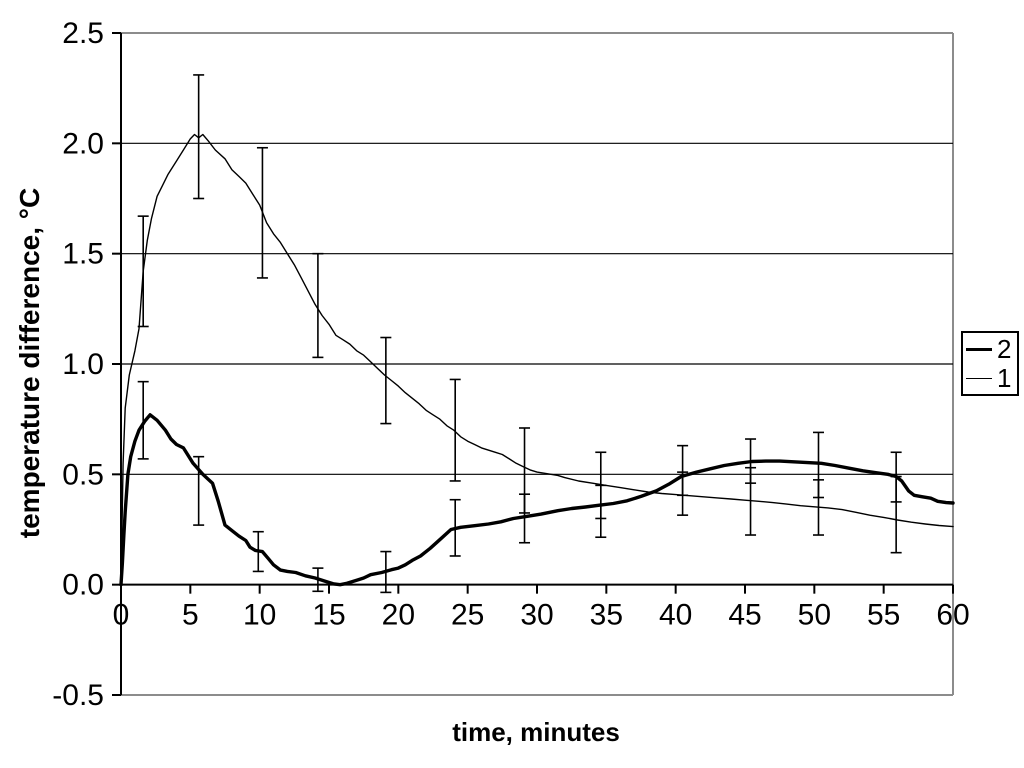 The width and height of the screenshot is (1024, 768). What do you see at coordinates (883, 615) in the screenshot?
I see `x-tick-label: 55` at bounding box center [883, 615].